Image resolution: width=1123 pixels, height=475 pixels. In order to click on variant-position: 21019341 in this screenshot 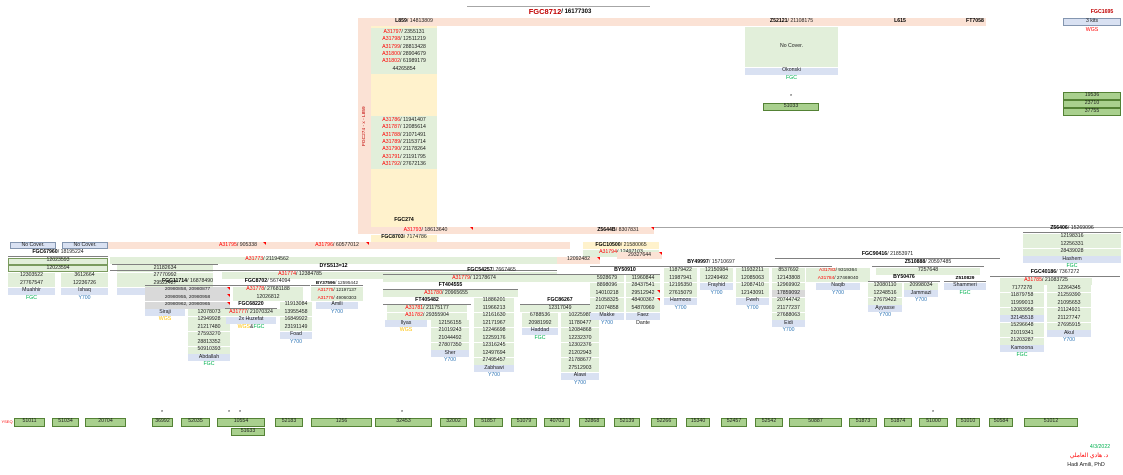, I will do `click(1022, 333)`.